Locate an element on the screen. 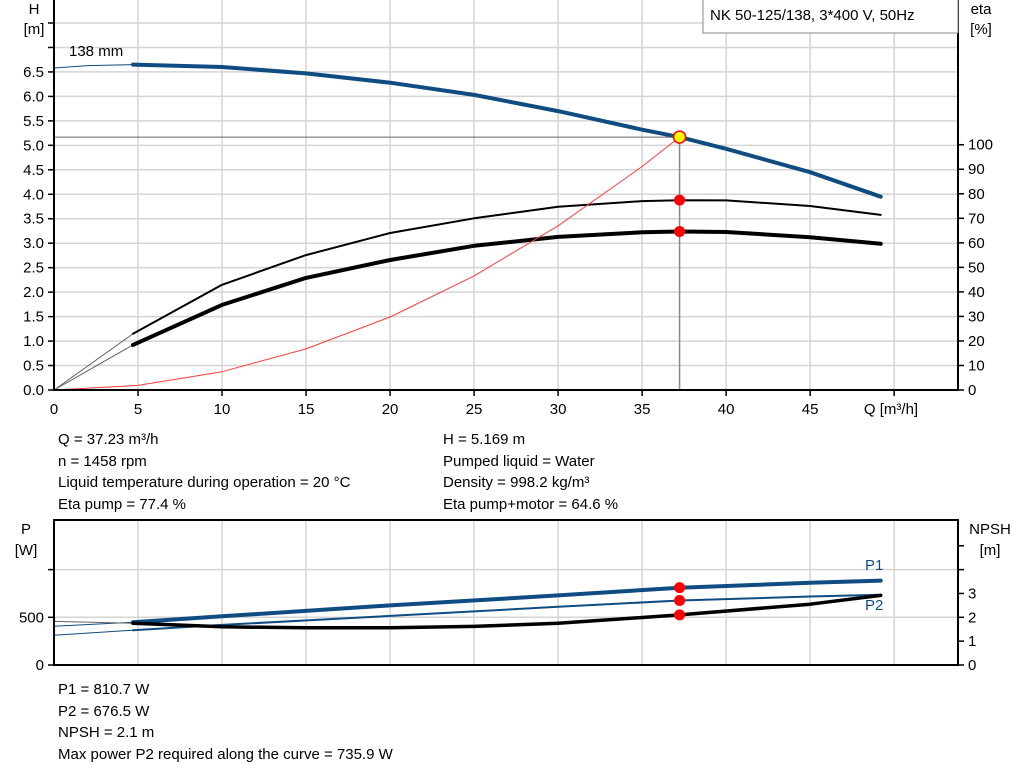 The width and height of the screenshot is (1024, 781). head-curve is located at coordinates (507, 130).